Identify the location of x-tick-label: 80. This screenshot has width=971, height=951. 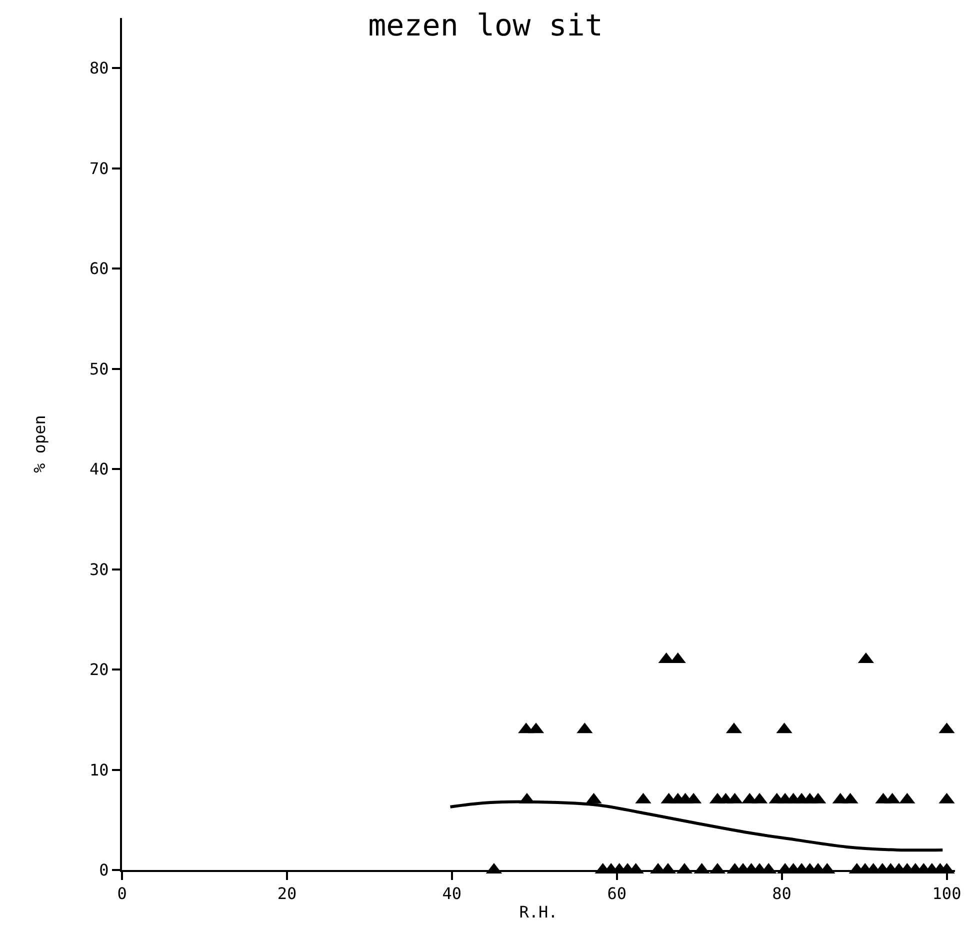
(782, 894).